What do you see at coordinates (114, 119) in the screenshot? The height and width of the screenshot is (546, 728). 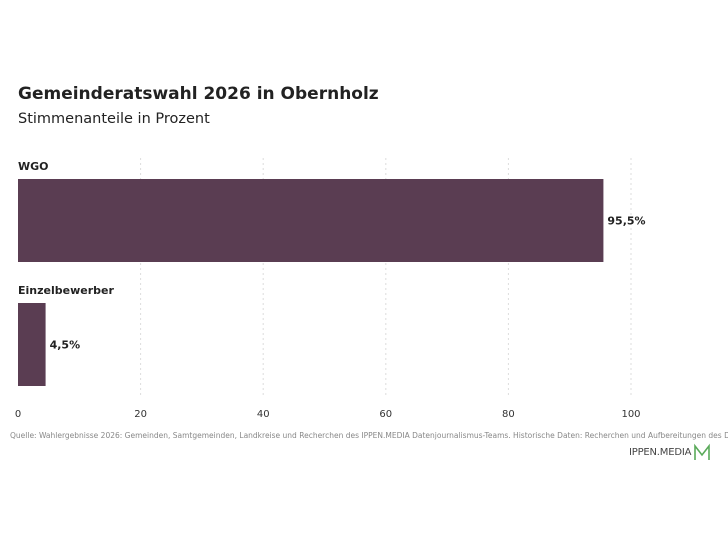 I see `chart-subtitle: Stimmenanteile in Prozent` at bounding box center [114, 119].